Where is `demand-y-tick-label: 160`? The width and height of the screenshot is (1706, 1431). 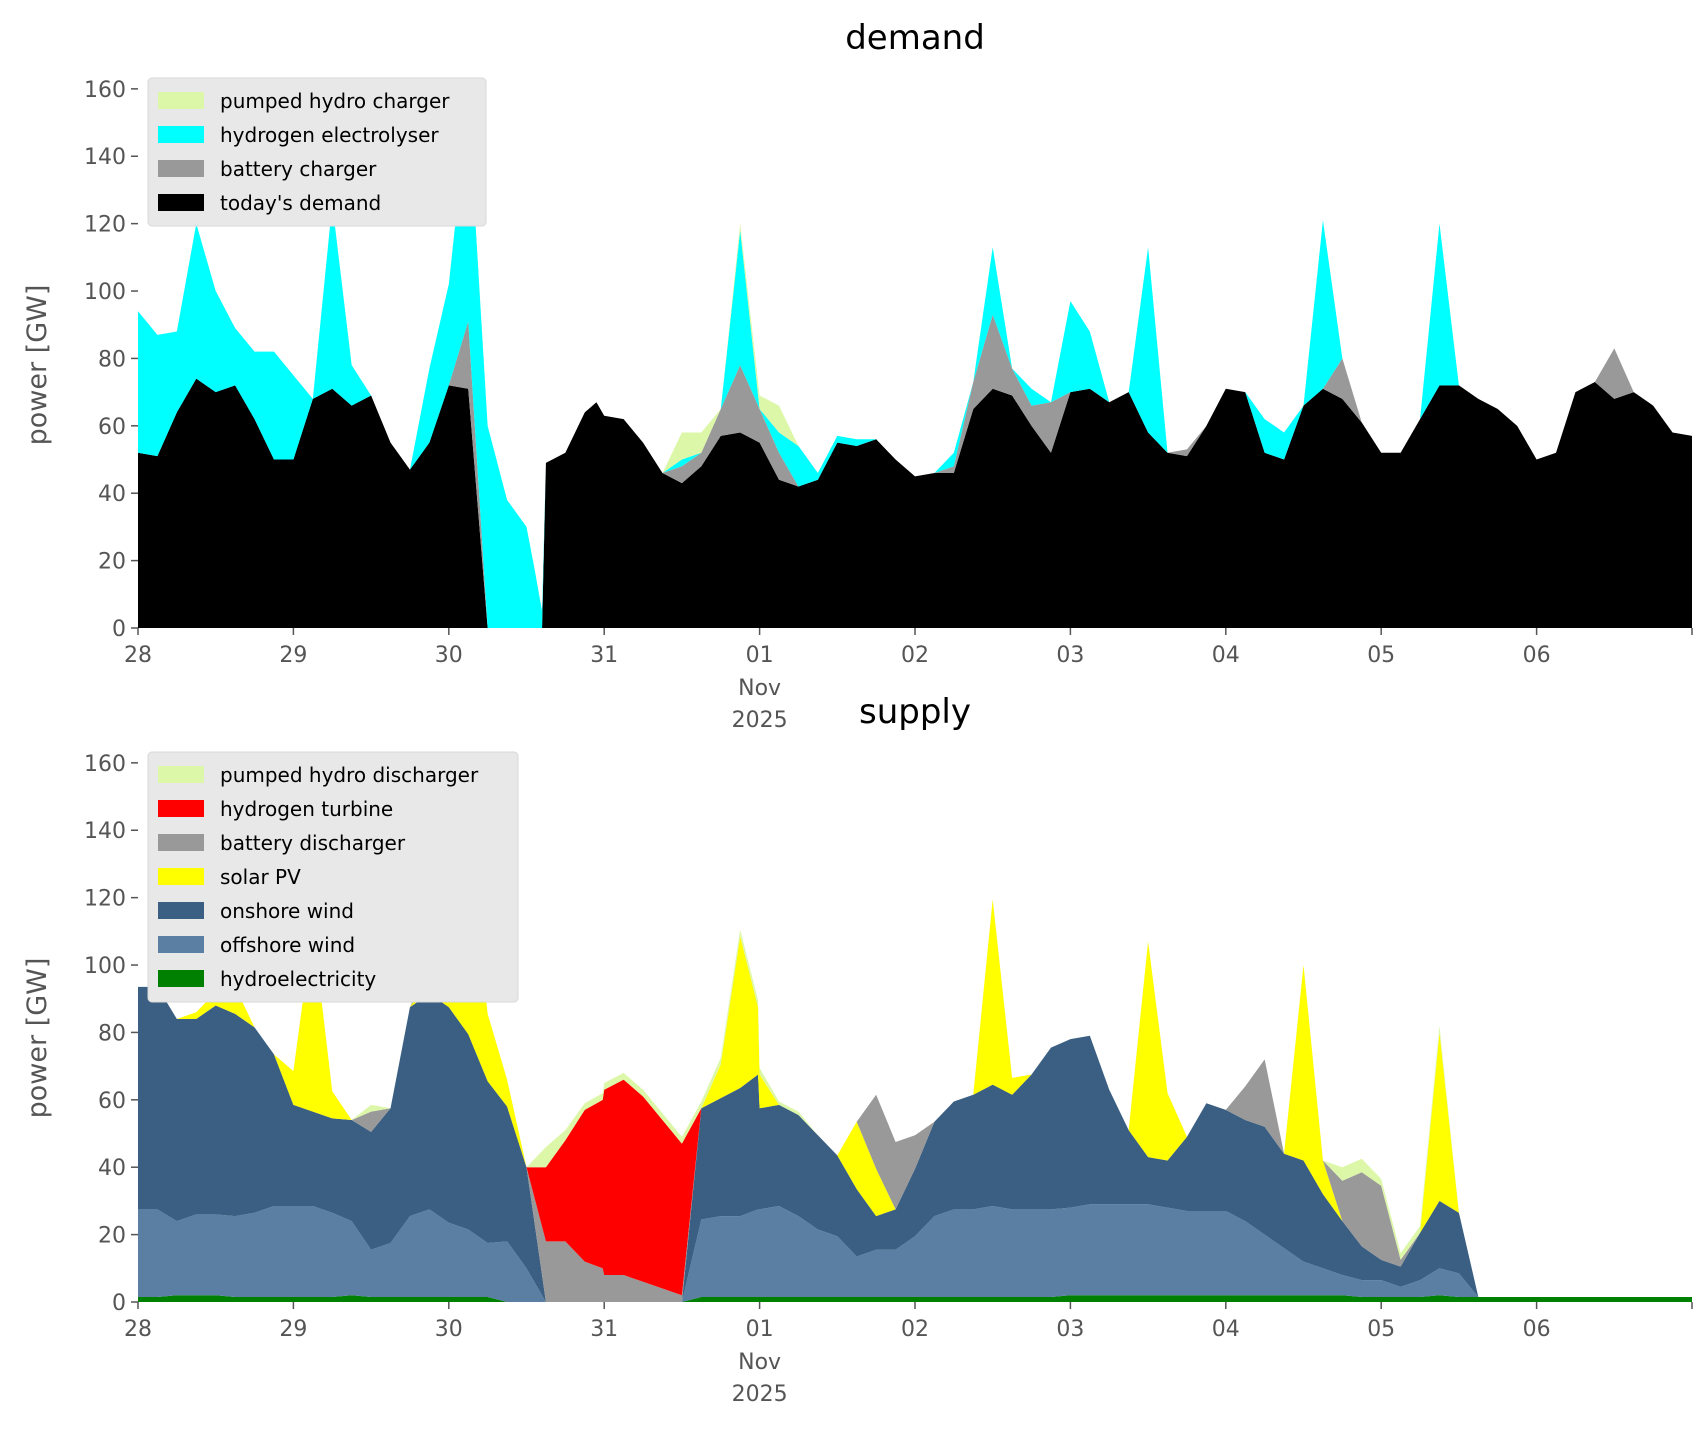 demand-y-tick-label: 160 is located at coordinates (105, 90).